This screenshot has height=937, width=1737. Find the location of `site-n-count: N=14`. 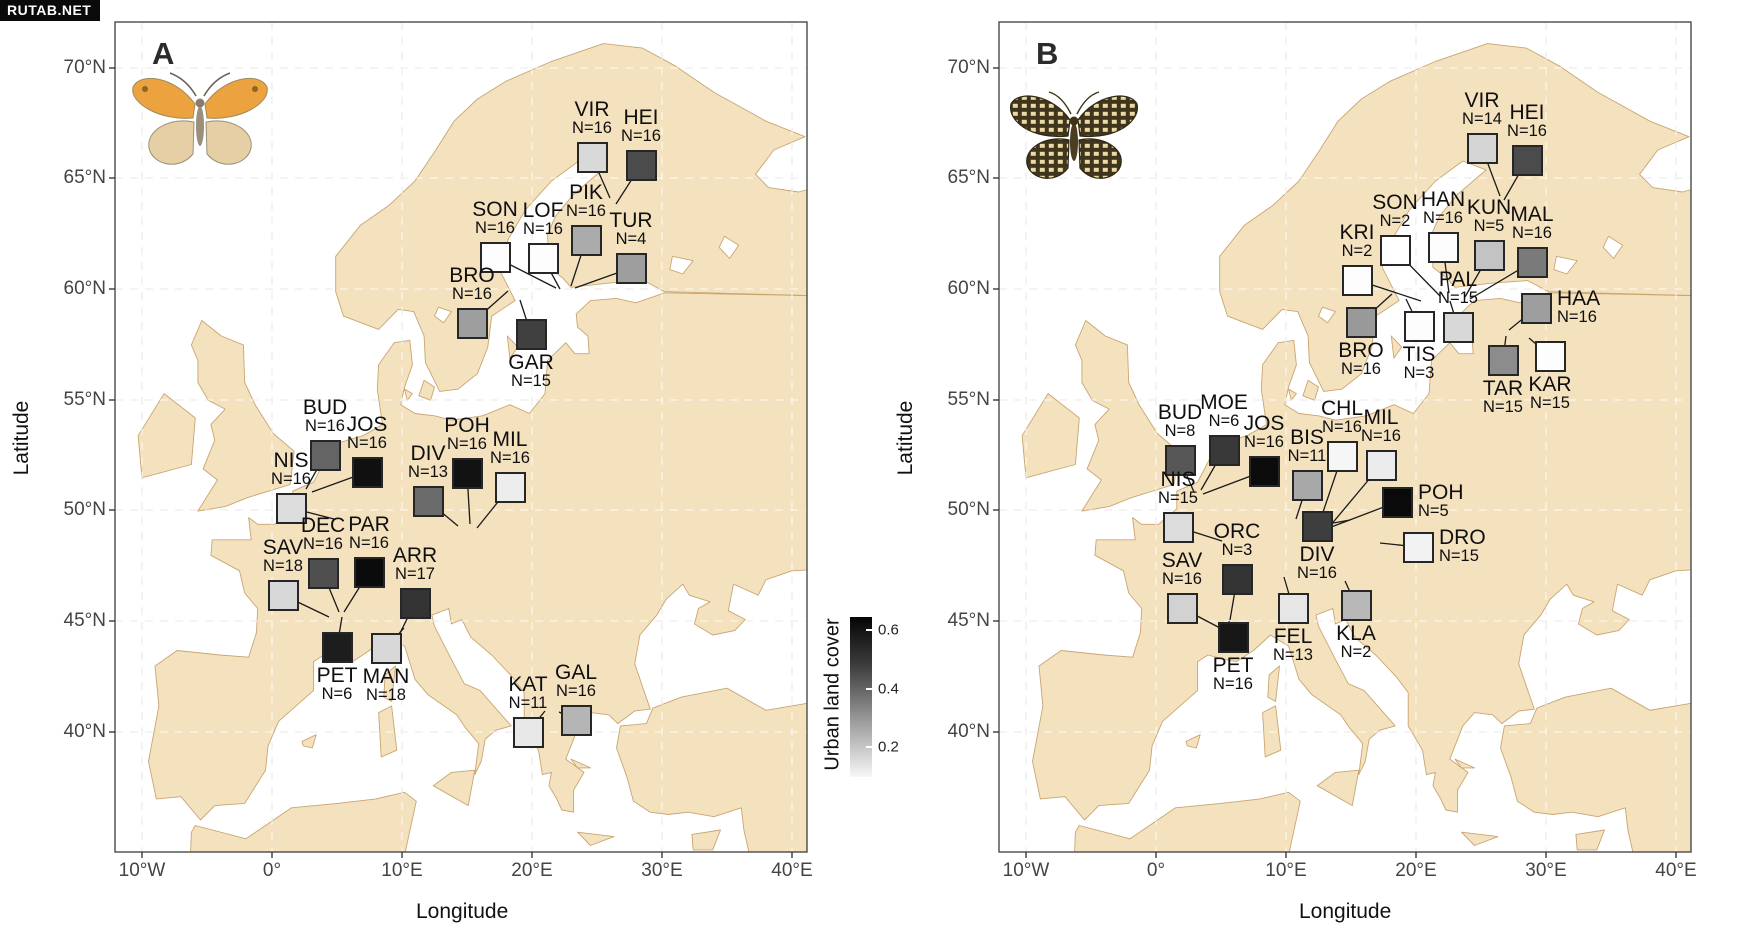

site-n-count: N=14 is located at coordinates (1482, 119).